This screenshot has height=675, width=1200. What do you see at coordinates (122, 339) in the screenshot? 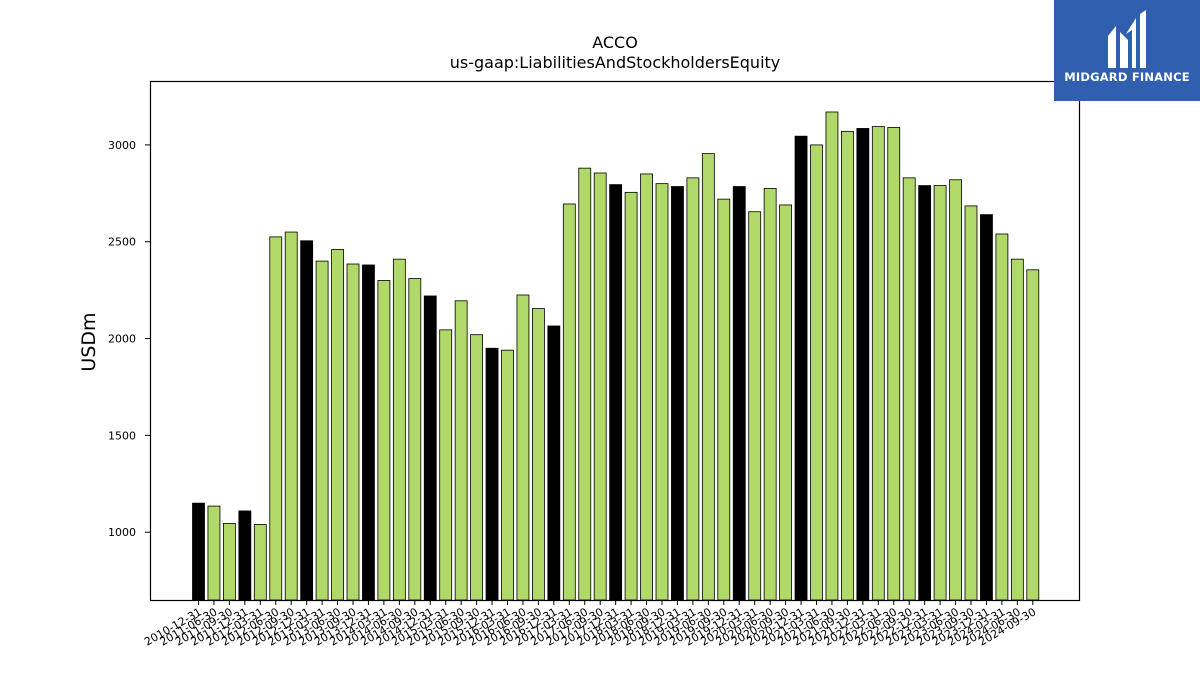
I see `y-tick-label: 2000` at bounding box center [122, 339].